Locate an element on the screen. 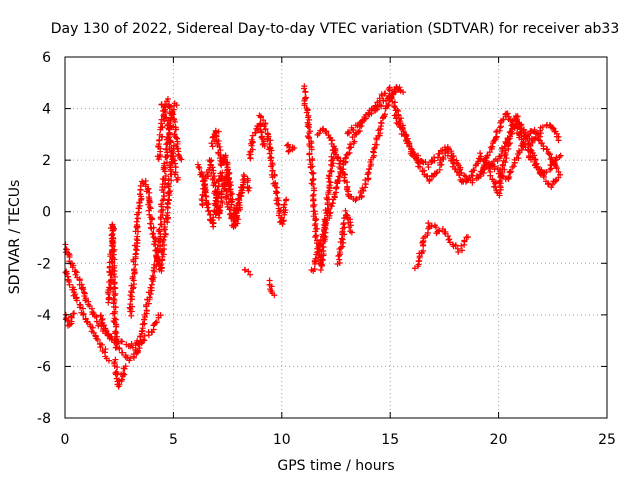 The image size is (640, 480). series-s13 is located at coordinates (221, 157).